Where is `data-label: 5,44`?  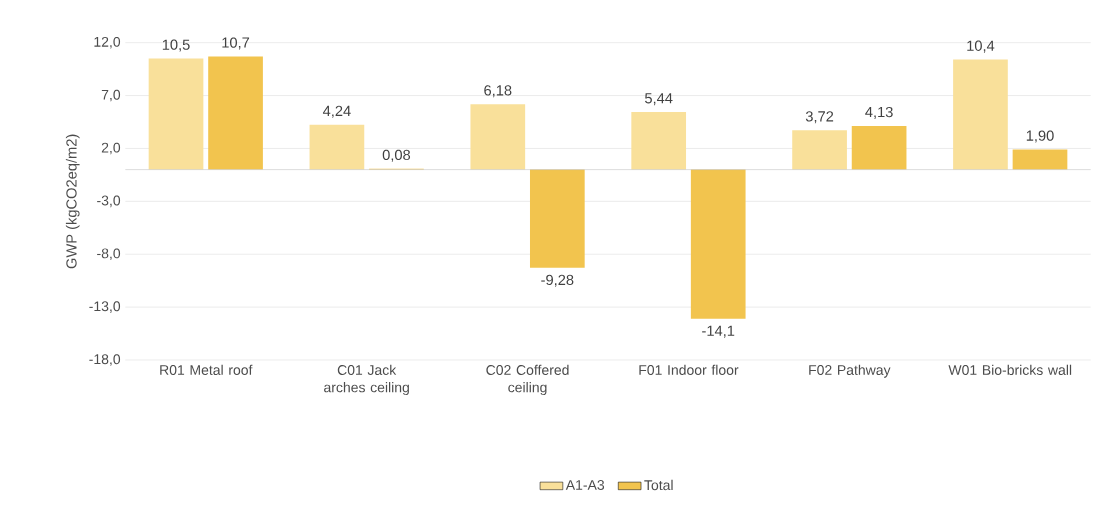
data-label: 5,44 is located at coordinates (659, 99).